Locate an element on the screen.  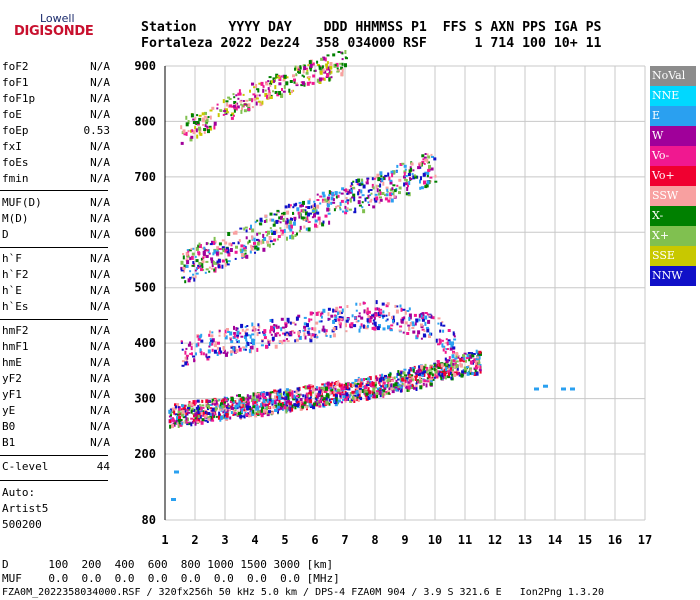
param-name: D is located at coordinates (5, 234).